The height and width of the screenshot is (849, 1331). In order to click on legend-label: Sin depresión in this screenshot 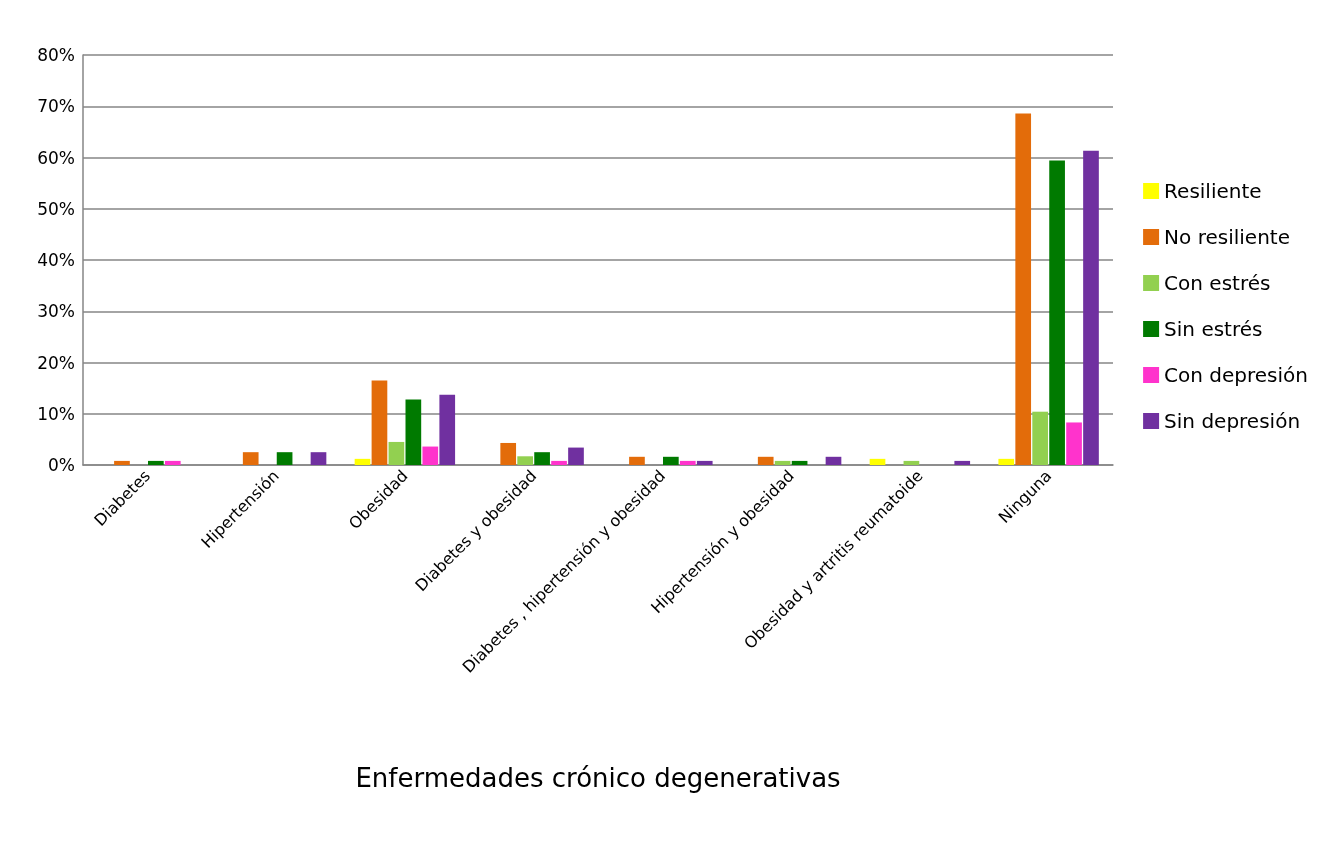, I will do `click(1232, 421)`.